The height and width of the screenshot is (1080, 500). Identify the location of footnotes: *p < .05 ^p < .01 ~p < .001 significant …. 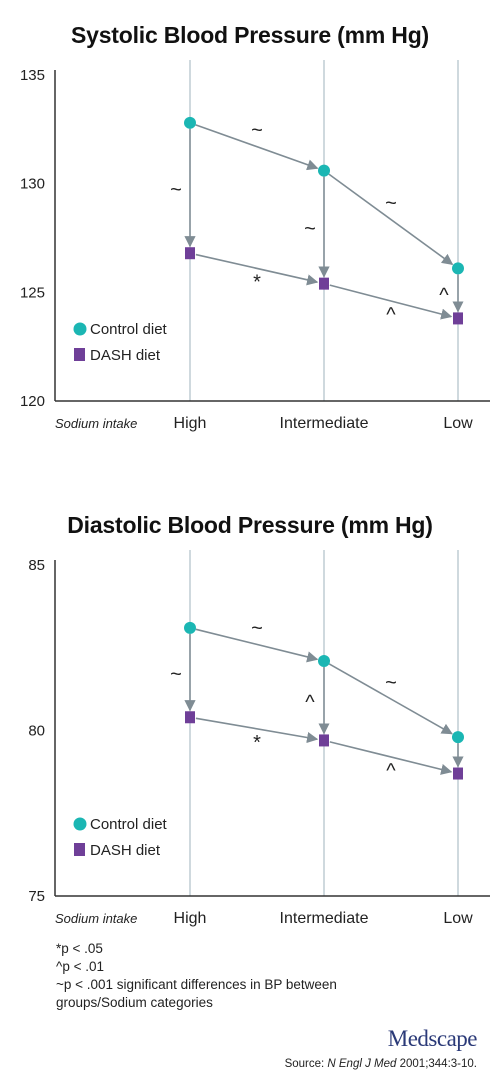
(236, 976).